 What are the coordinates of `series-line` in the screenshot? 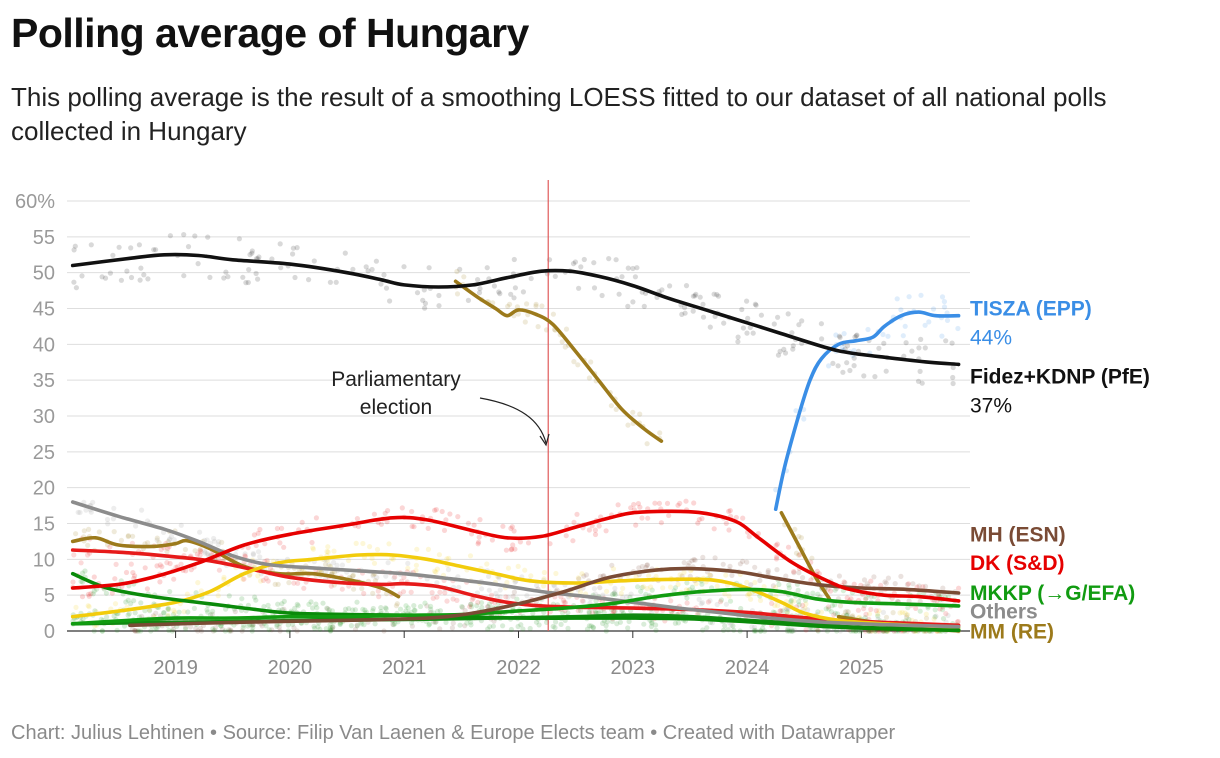 It's located at (515, 588).